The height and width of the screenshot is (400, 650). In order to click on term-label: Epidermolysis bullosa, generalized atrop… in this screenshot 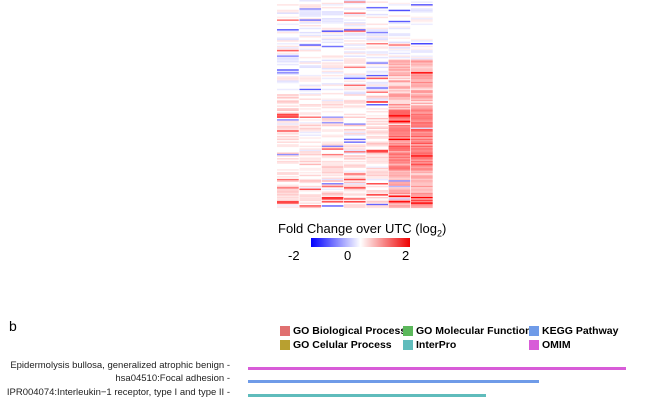, I will do `click(120, 365)`.